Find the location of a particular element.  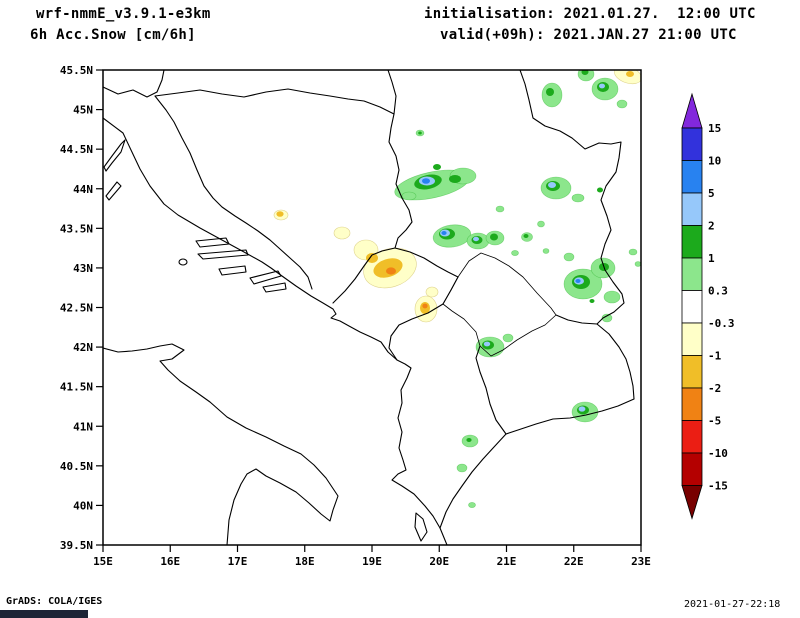

border-serbia-romania-bulgaria is located at coordinates (572, 197).